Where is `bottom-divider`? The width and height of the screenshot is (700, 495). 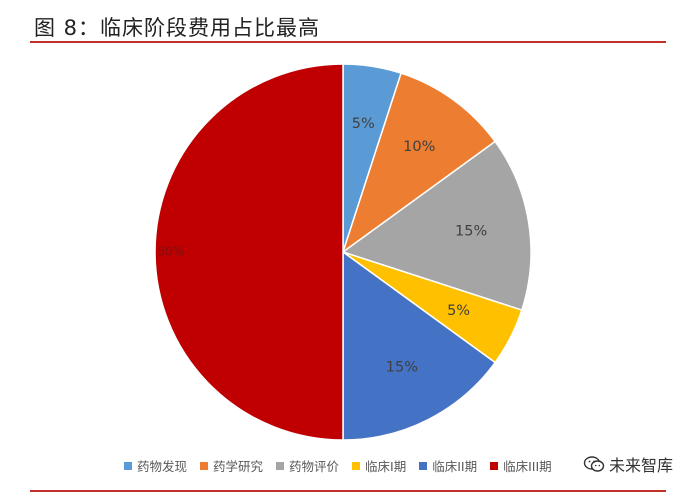 bottom-divider is located at coordinates (348, 491).